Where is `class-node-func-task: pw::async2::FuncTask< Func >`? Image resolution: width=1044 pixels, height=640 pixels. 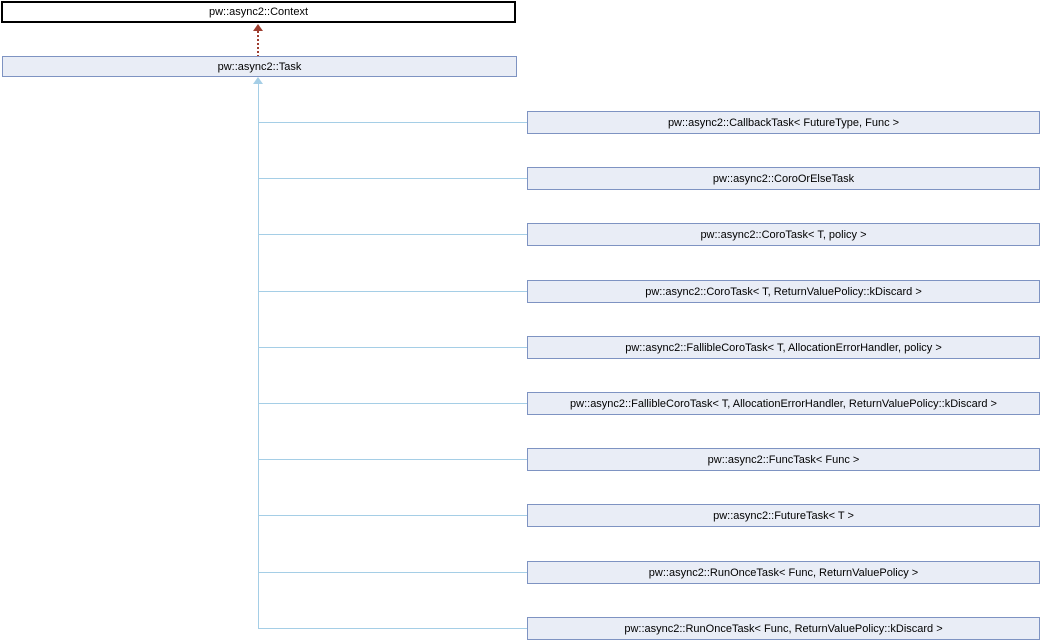
class-node-func-task: pw::async2::FuncTask< Func > is located at coordinates (783, 459).